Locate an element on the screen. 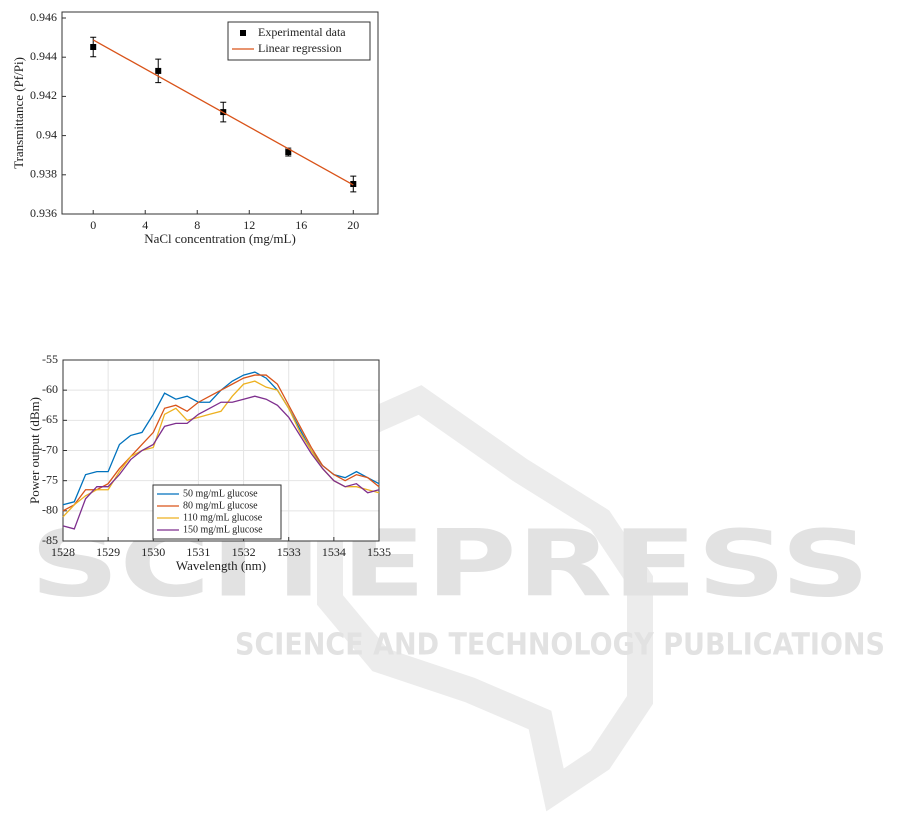  legend-label: Linear regression is located at coordinates (300, 48).